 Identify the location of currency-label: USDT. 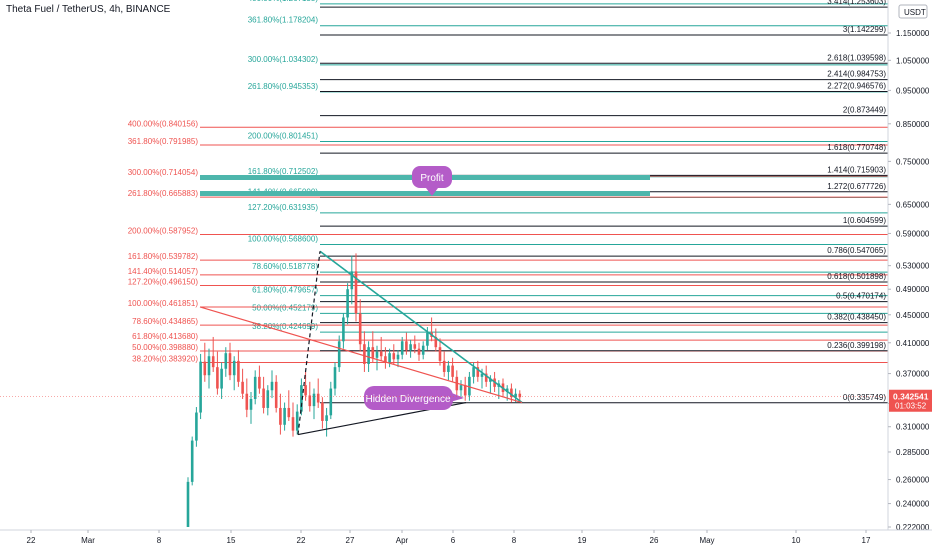
(915, 12).